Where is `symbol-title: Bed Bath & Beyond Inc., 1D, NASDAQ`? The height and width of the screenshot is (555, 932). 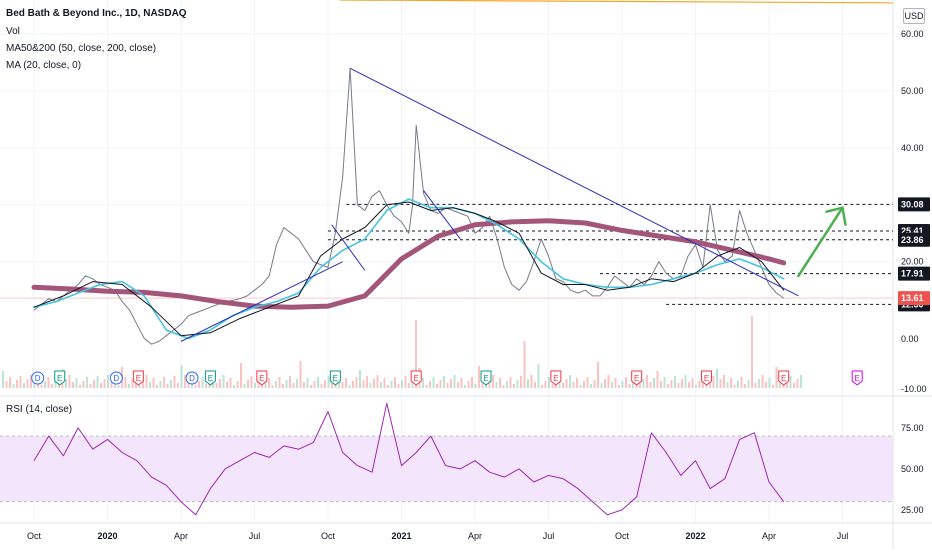 symbol-title: Bed Bath & Beyond Inc., 1D, NASDAQ is located at coordinates (96, 13).